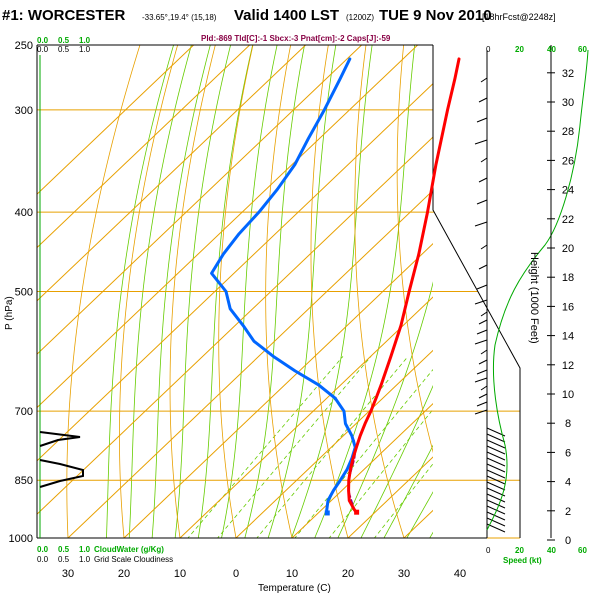 This screenshot has width=600, height=600. What do you see at coordinates (460, 574) in the screenshot?
I see `x-tick-label: 40` at bounding box center [460, 574].